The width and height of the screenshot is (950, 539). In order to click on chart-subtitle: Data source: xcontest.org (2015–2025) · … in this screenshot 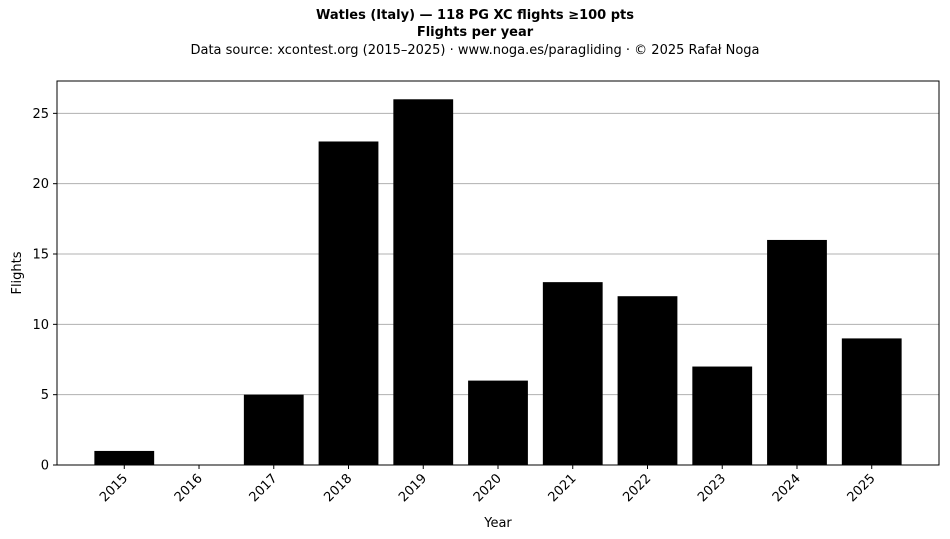, I will do `click(475, 50)`.